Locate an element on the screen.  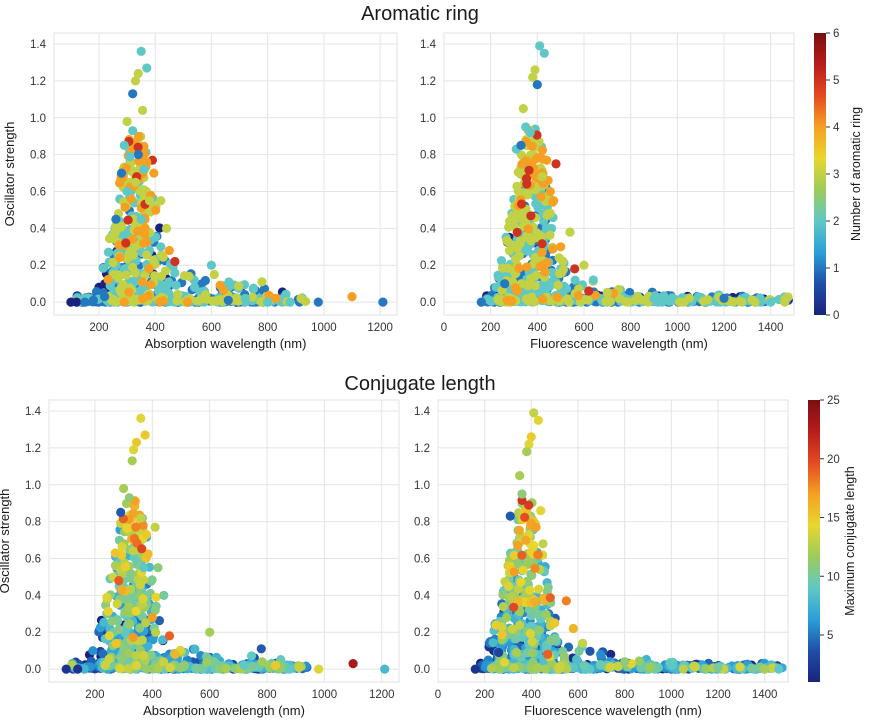
x-tick-label: 1200 is located at coordinates (718, 695).